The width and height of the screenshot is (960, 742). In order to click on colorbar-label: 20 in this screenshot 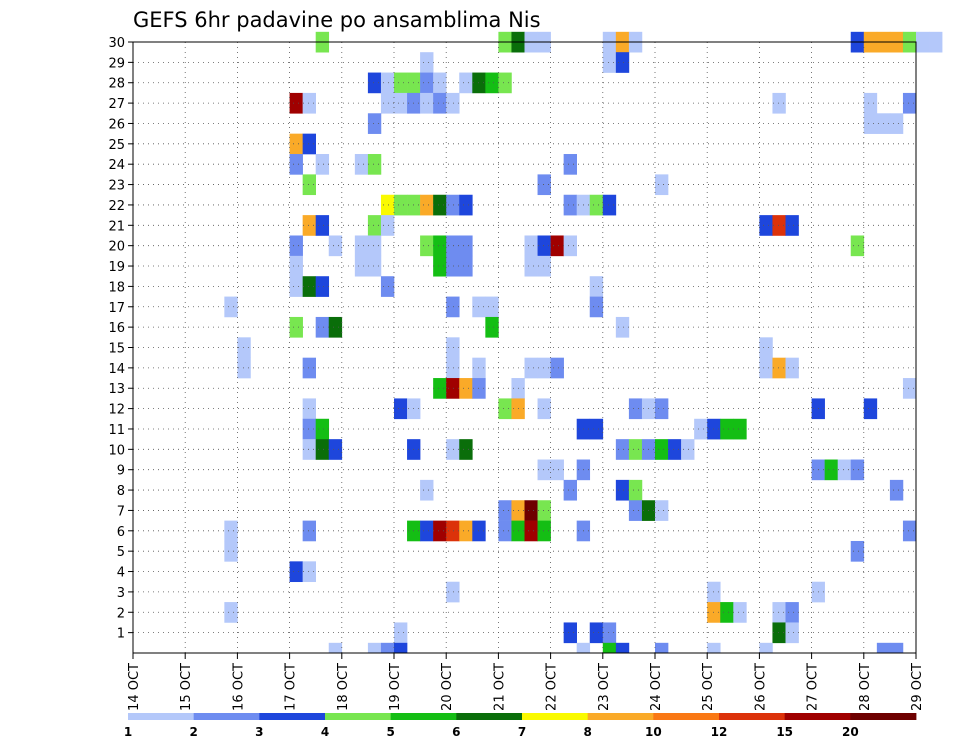, I will do `click(850, 732)`.